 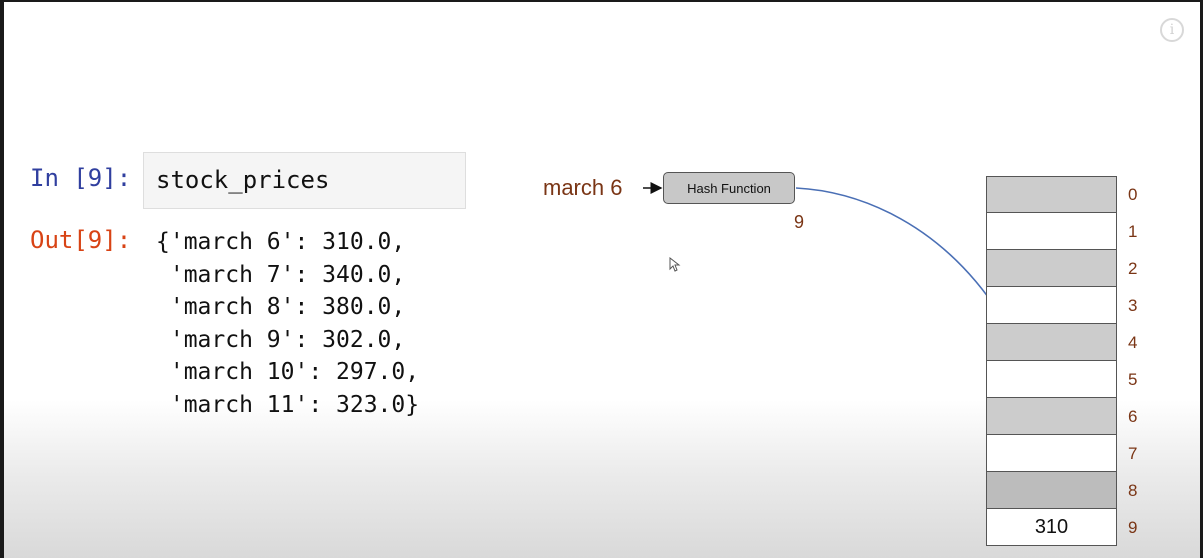 What do you see at coordinates (1133, 527) in the screenshot?
I see `bucket-index: 9` at bounding box center [1133, 527].